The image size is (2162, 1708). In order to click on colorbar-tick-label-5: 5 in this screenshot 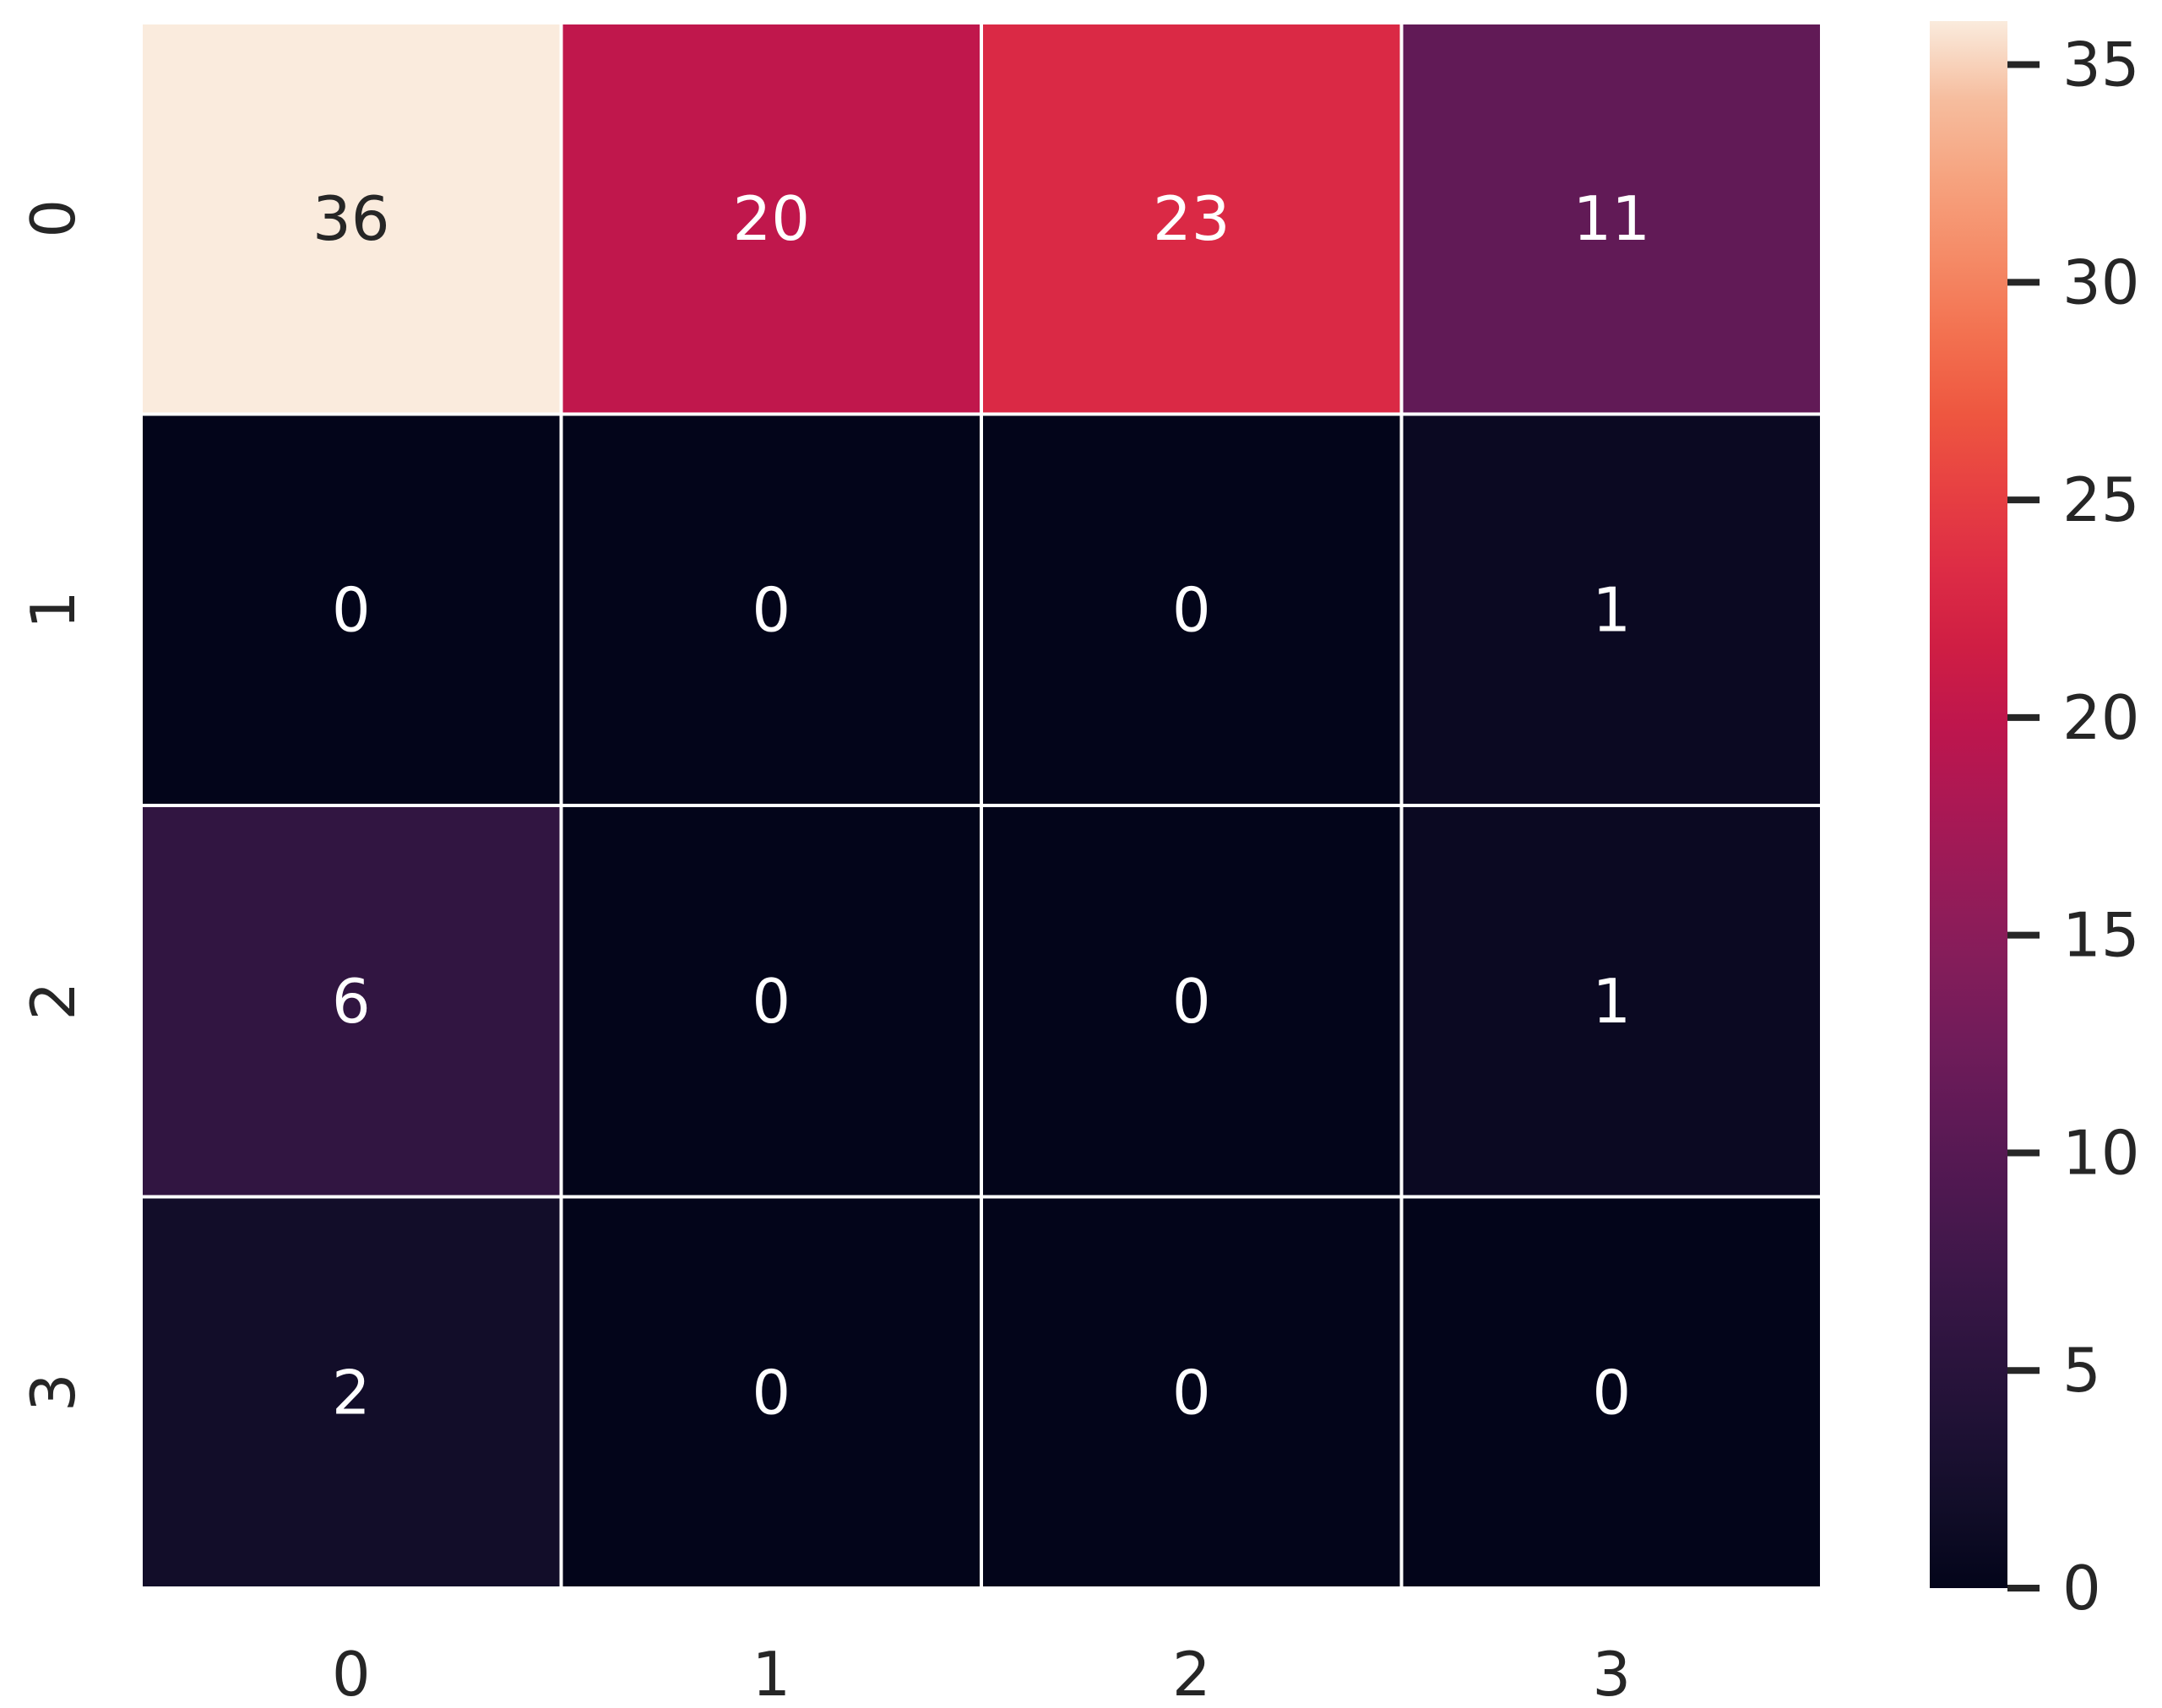, I will do `click(2081, 1370)`.